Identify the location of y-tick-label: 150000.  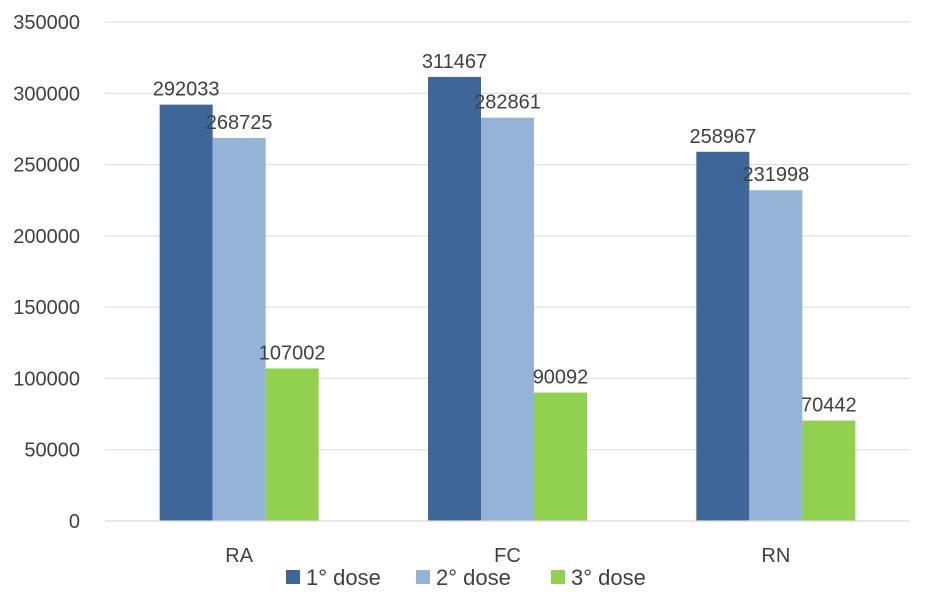
(46, 308).